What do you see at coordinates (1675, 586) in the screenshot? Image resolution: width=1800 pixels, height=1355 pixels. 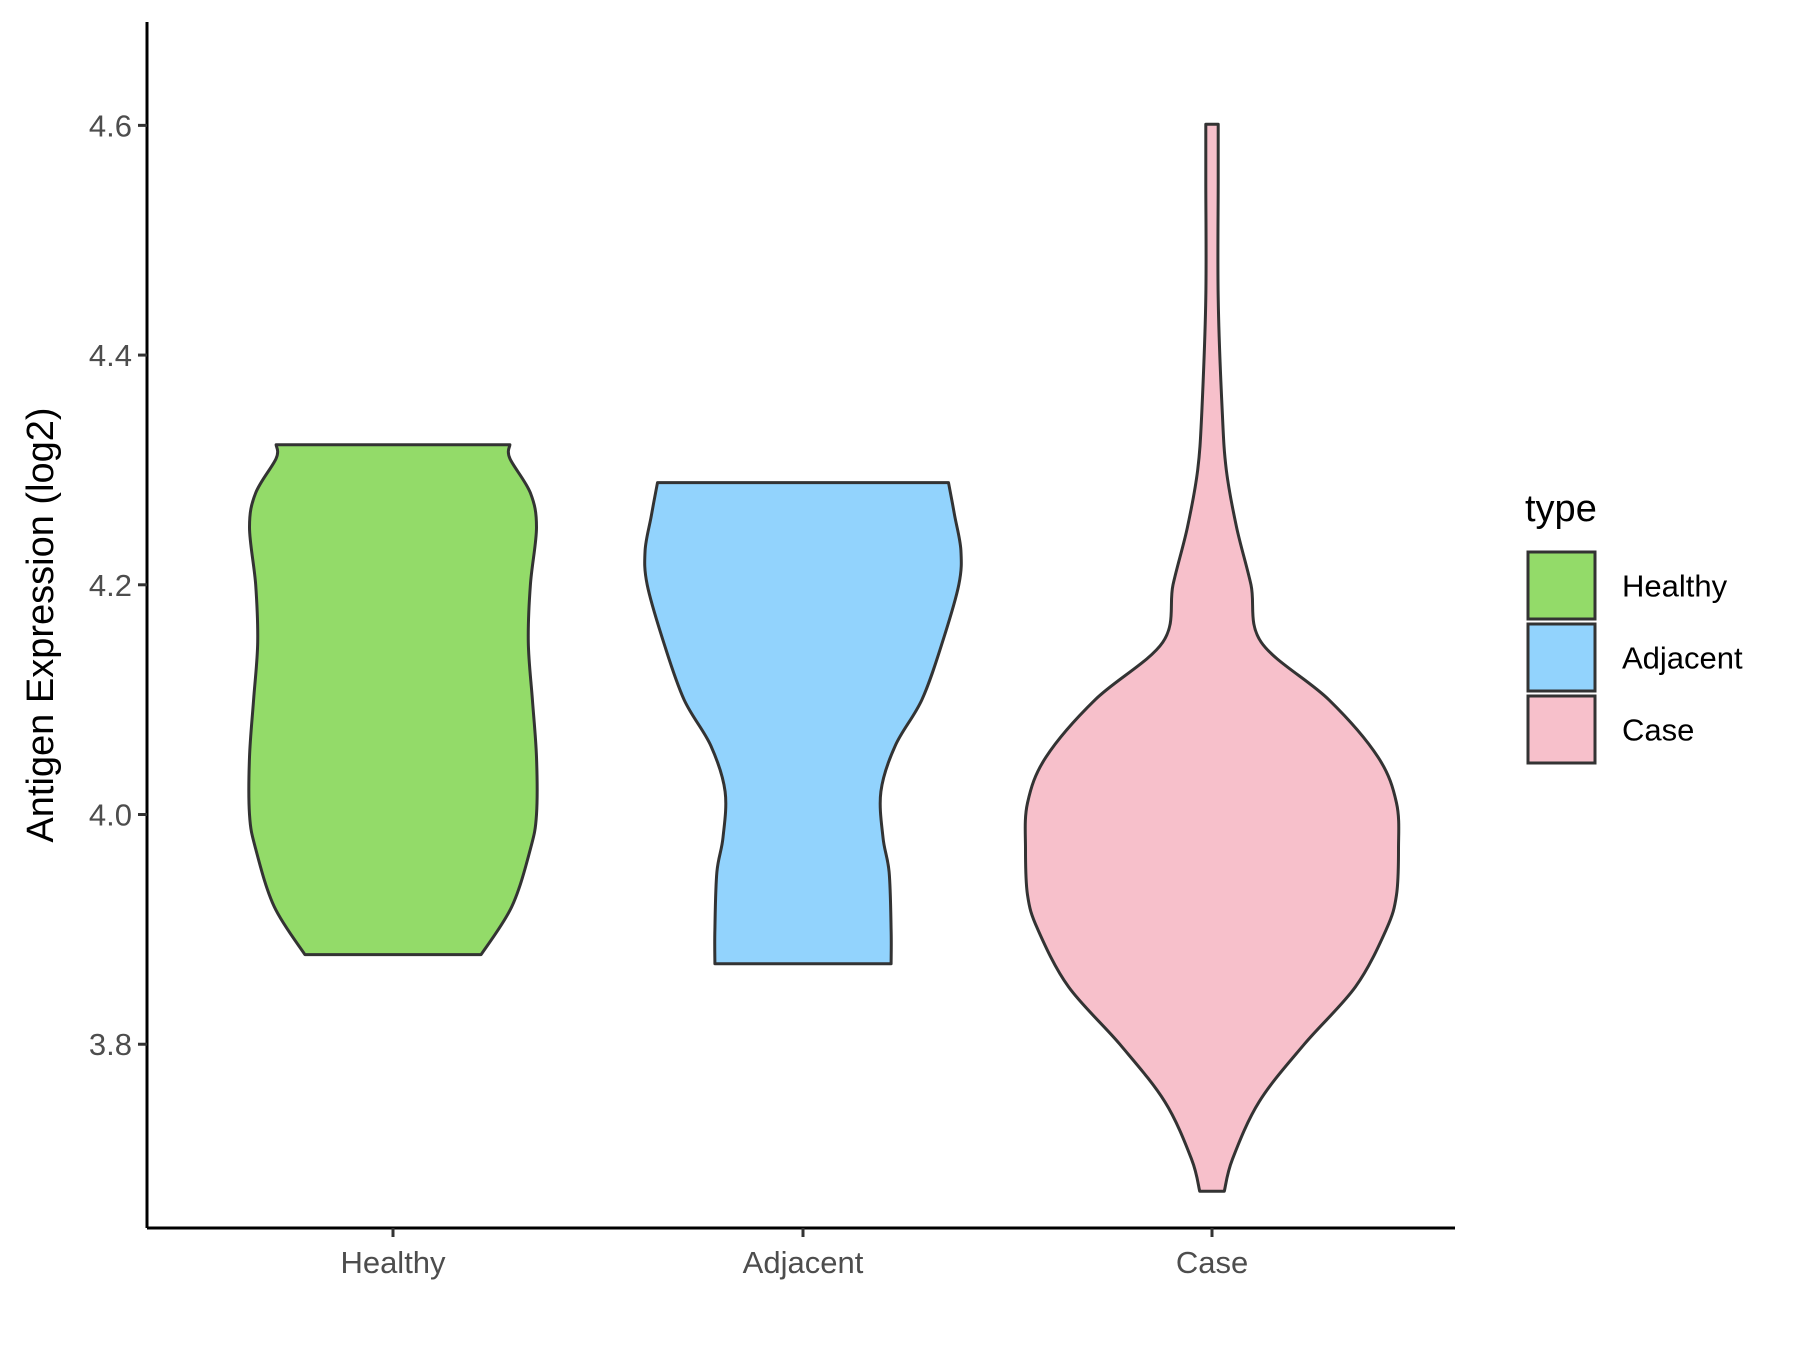 I see `legend-label-healthy: Healthy` at bounding box center [1675, 586].